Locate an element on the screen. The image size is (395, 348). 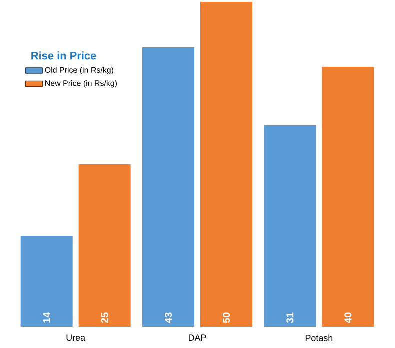
x-tick-label: Urea is located at coordinates (76, 338).